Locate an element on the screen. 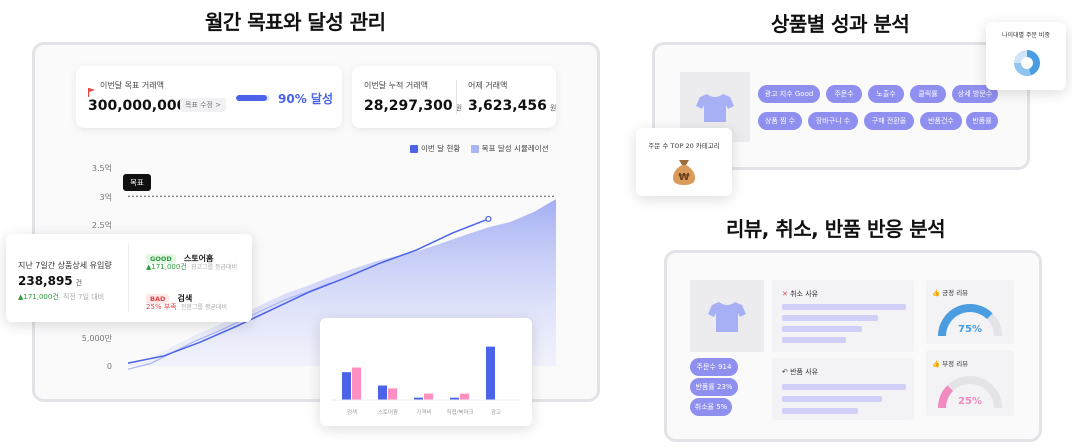 The width and height of the screenshot is (1072, 447). traffic-unit: 건 is located at coordinates (79, 283).